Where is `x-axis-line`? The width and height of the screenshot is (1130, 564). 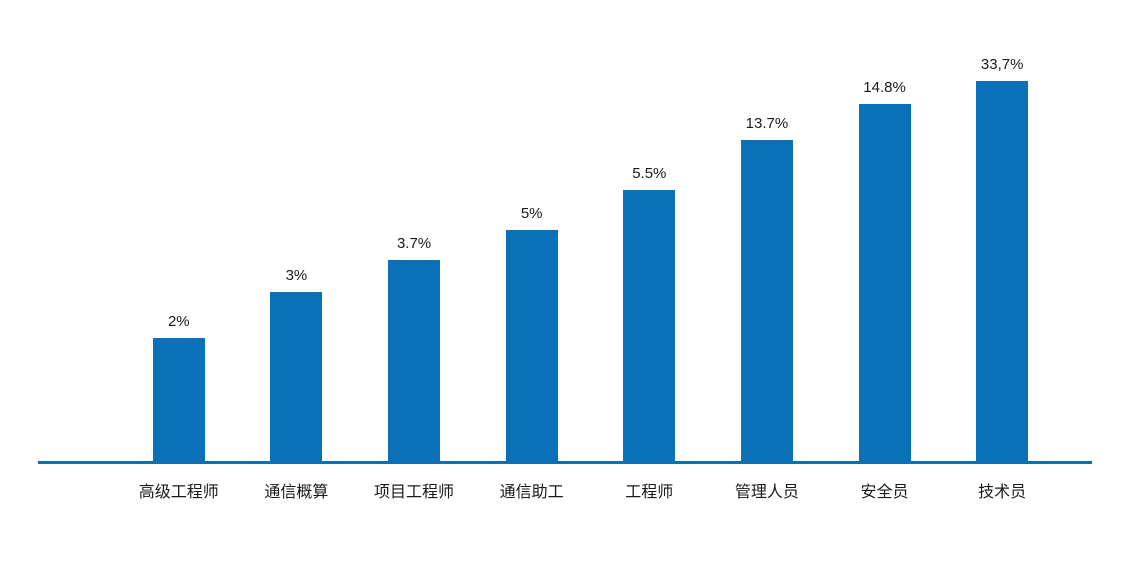
x-axis-line is located at coordinates (565, 462).